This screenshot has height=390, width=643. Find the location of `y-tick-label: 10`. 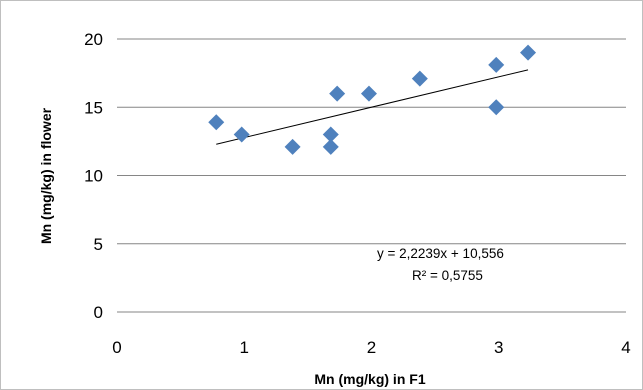

y-tick-label: 10 is located at coordinates (93, 176).